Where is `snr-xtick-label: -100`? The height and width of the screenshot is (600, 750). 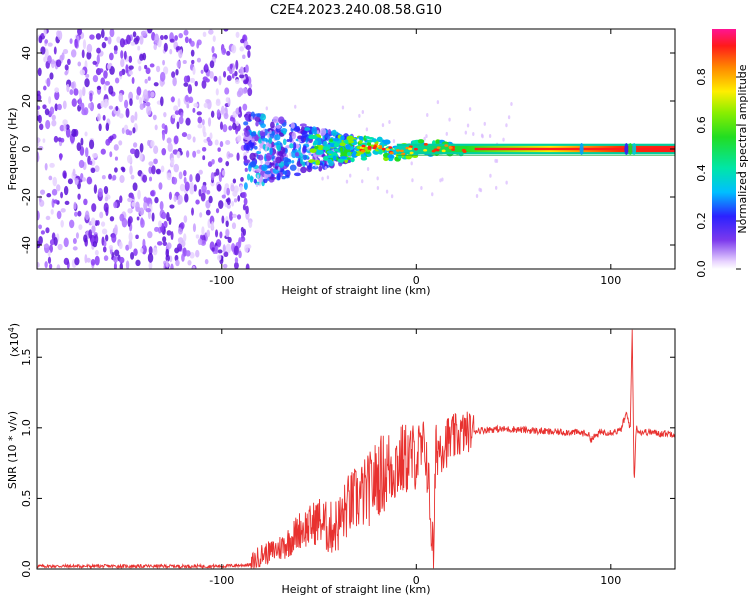
snr-xtick-label: -100 is located at coordinates (221, 580).